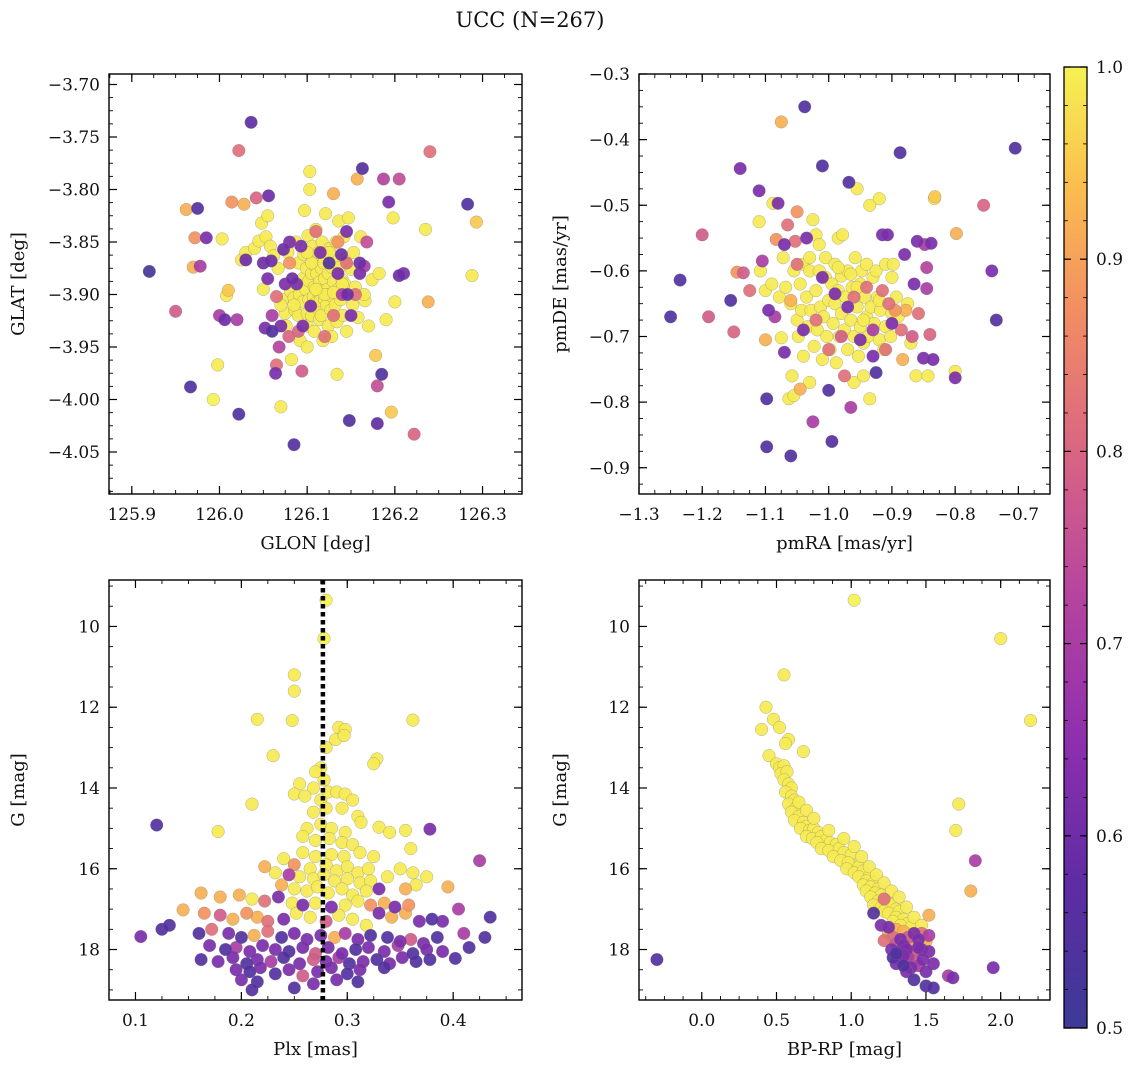  I want to click on x-tick-label: −0.9, so click(891, 515).